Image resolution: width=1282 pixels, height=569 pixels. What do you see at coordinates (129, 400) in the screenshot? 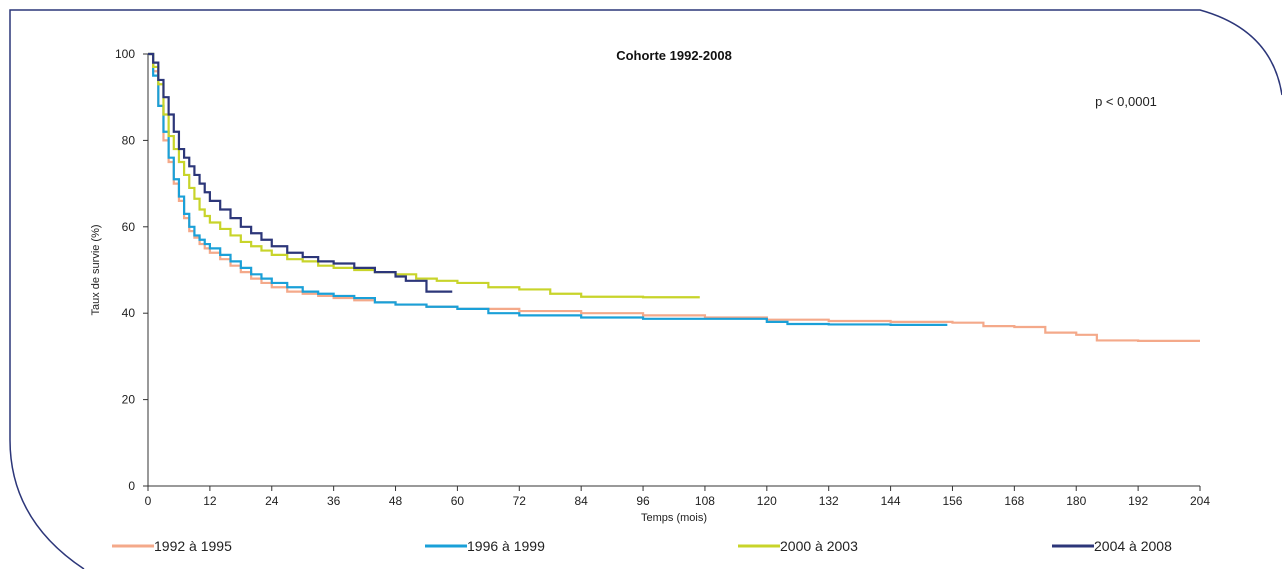
I see `y-tick-label: 20` at bounding box center [129, 400].